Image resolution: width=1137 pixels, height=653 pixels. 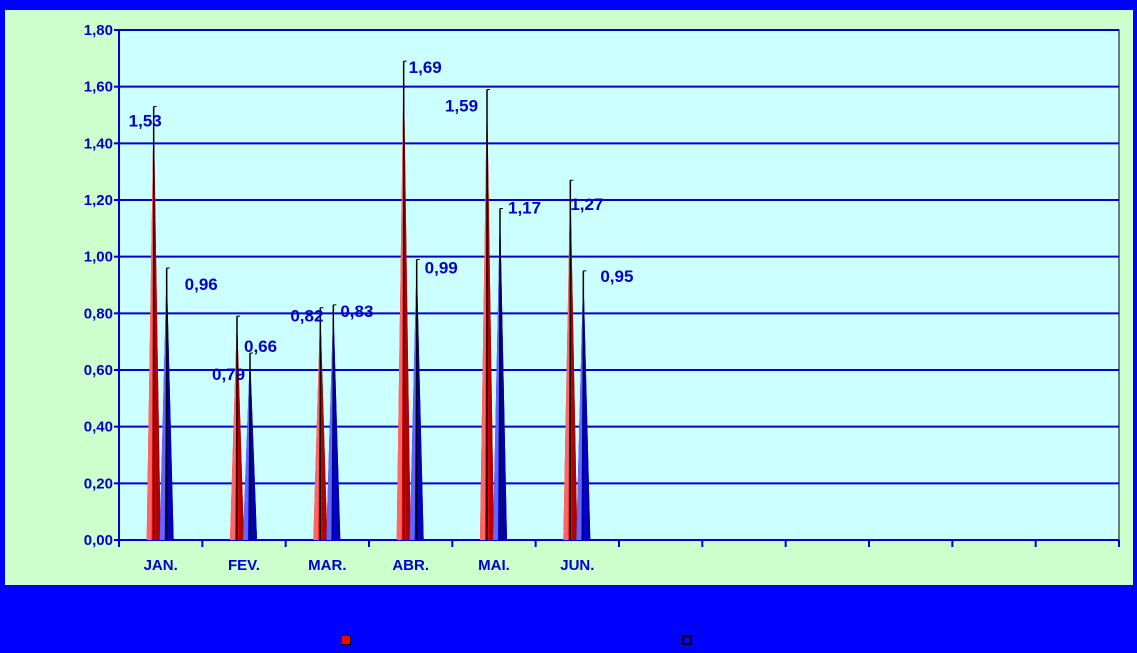 What do you see at coordinates (568, 642) in the screenshot?
I see `legend` at bounding box center [568, 642].